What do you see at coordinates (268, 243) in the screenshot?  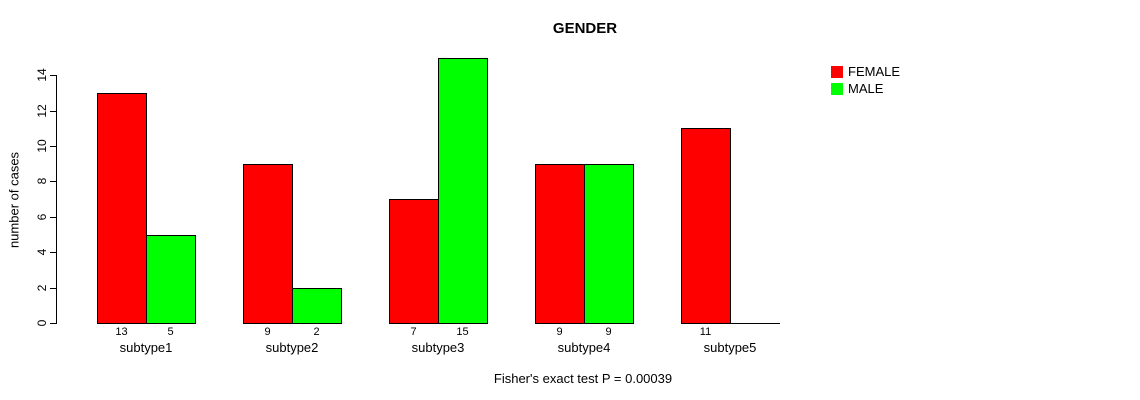 I see `bar-female-subtype2` at bounding box center [268, 243].